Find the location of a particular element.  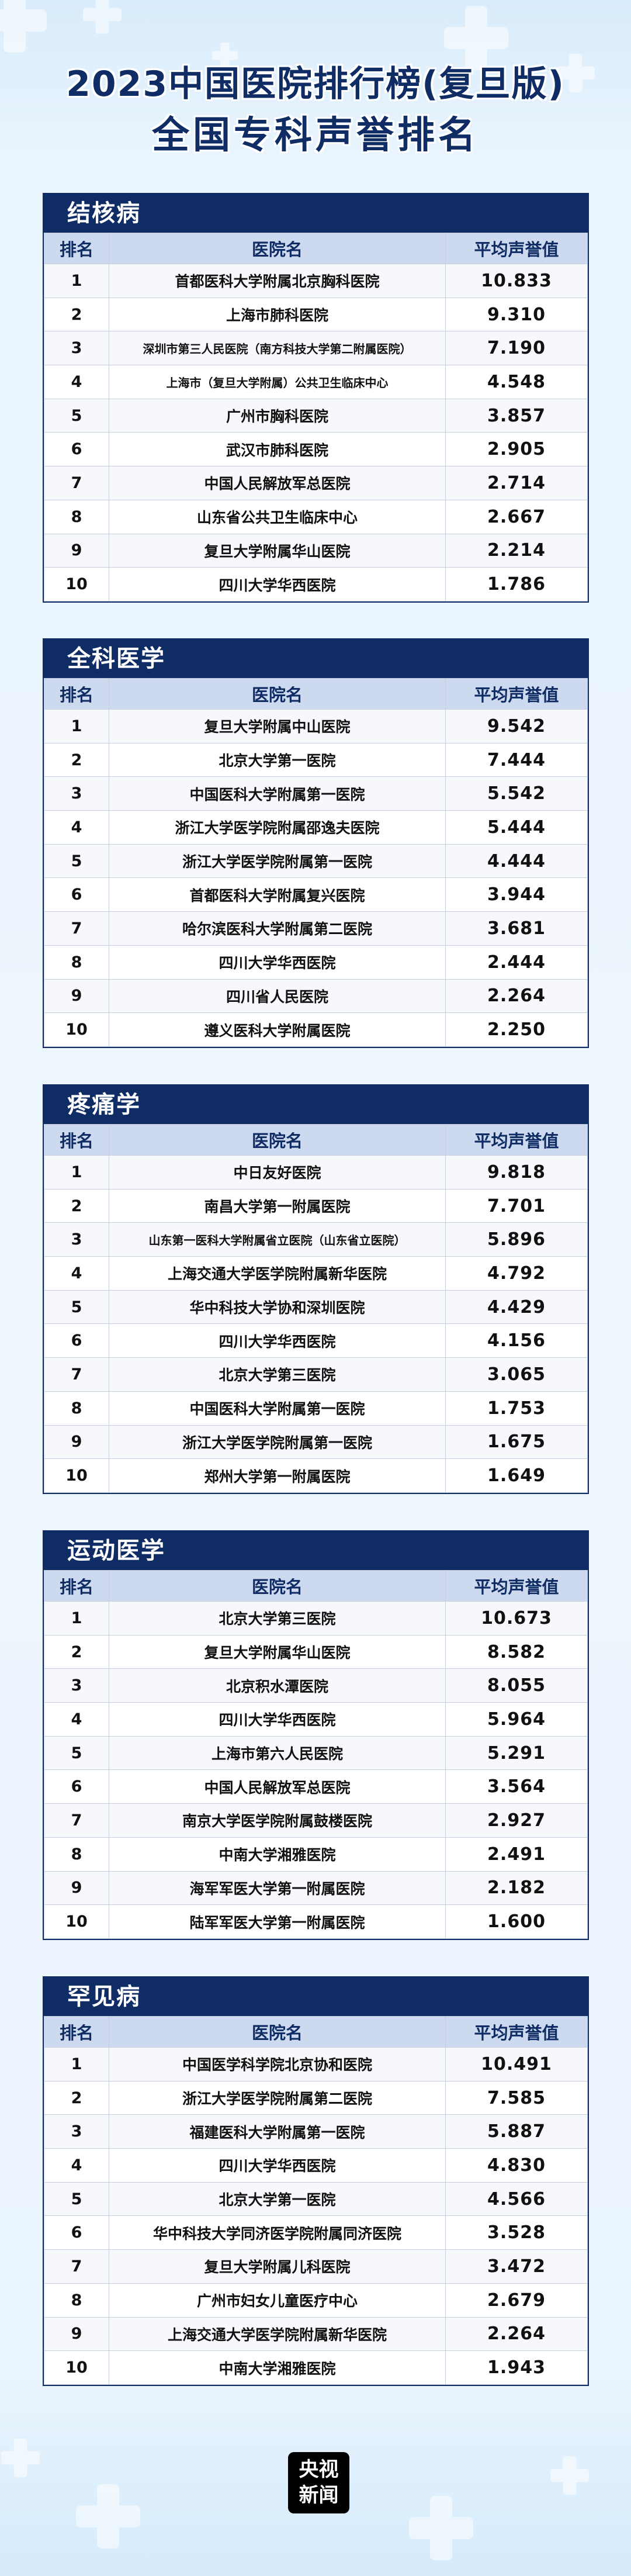

hospital-cell: 浙江大学医学院附属第一医院 is located at coordinates (277, 1442).